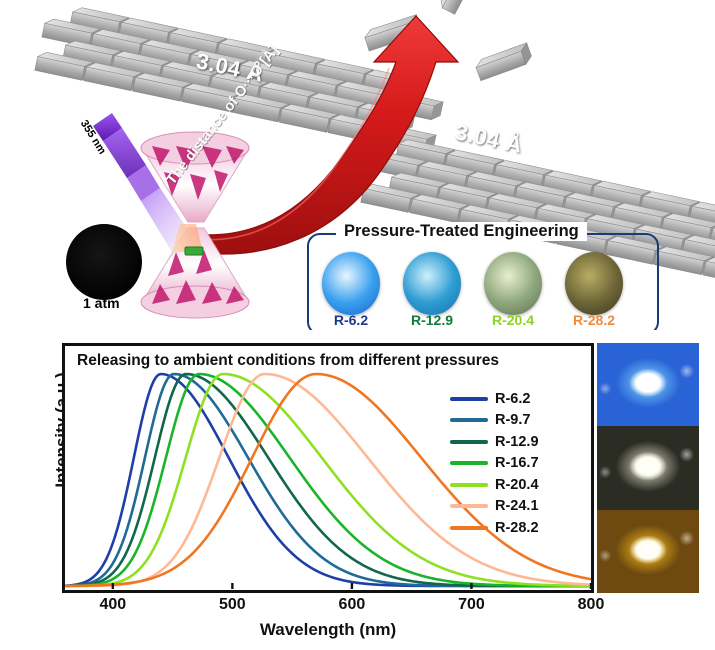 The width and height of the screenshot is (715, 650). Describe the element at coordinates (517, 441) in the screenshot. I see `legend-label-r-12.9: R-12.9` at that location.